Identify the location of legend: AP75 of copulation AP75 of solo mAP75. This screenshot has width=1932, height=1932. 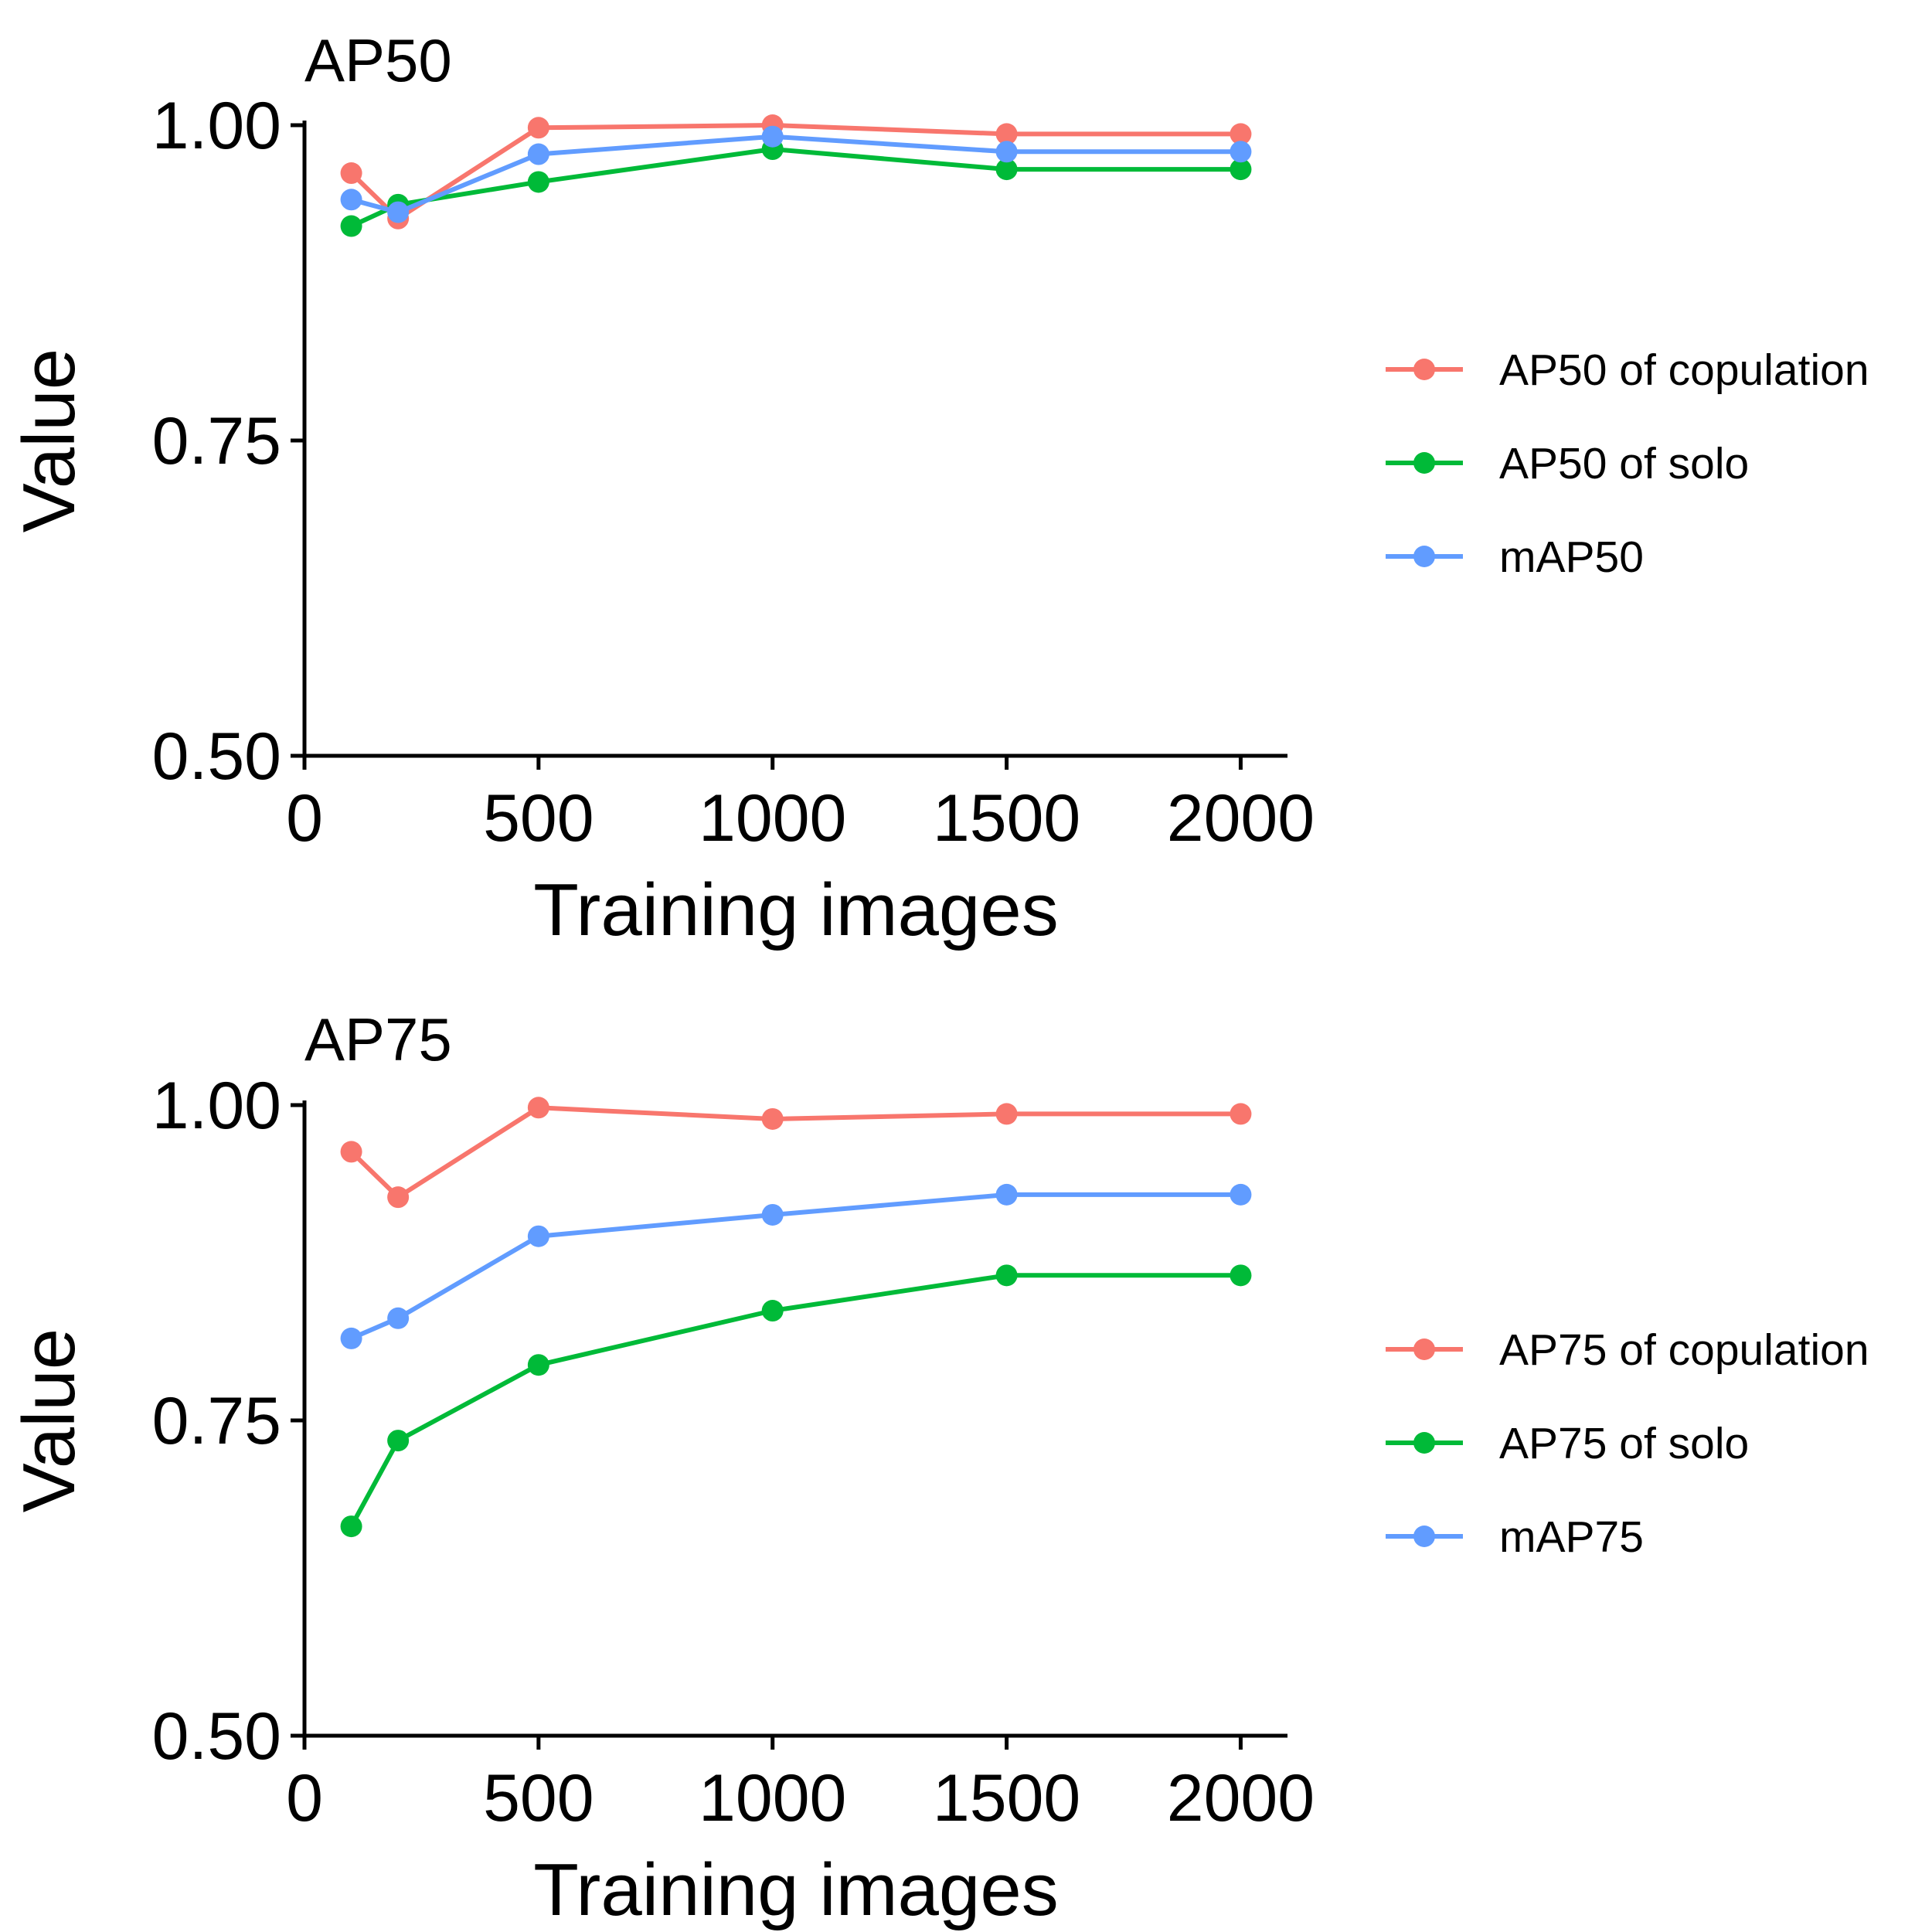
(1628, 1444).